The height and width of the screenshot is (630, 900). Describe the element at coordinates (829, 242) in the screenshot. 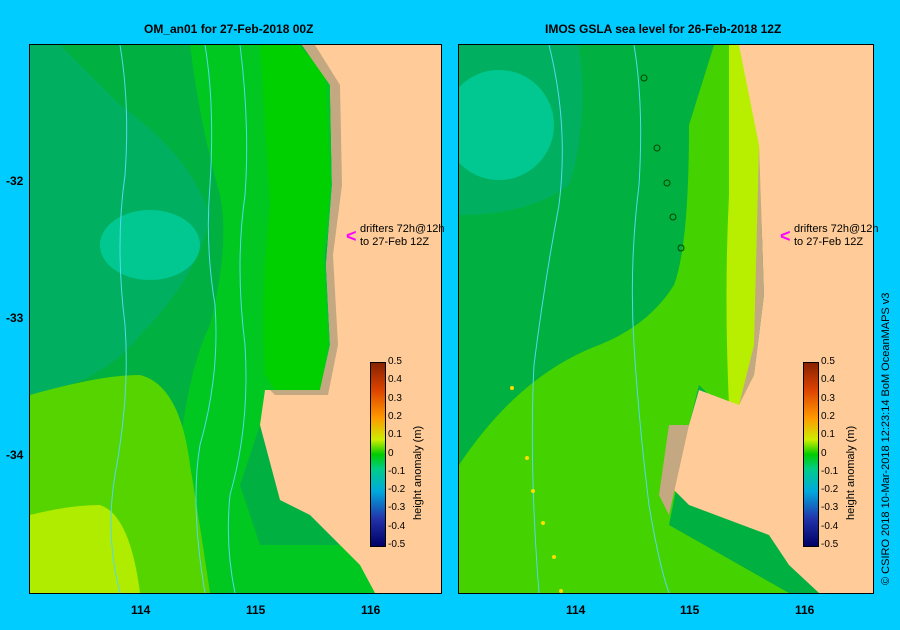

I see `right-drifters-label-2: to 27-Feb 12Z` at that location.